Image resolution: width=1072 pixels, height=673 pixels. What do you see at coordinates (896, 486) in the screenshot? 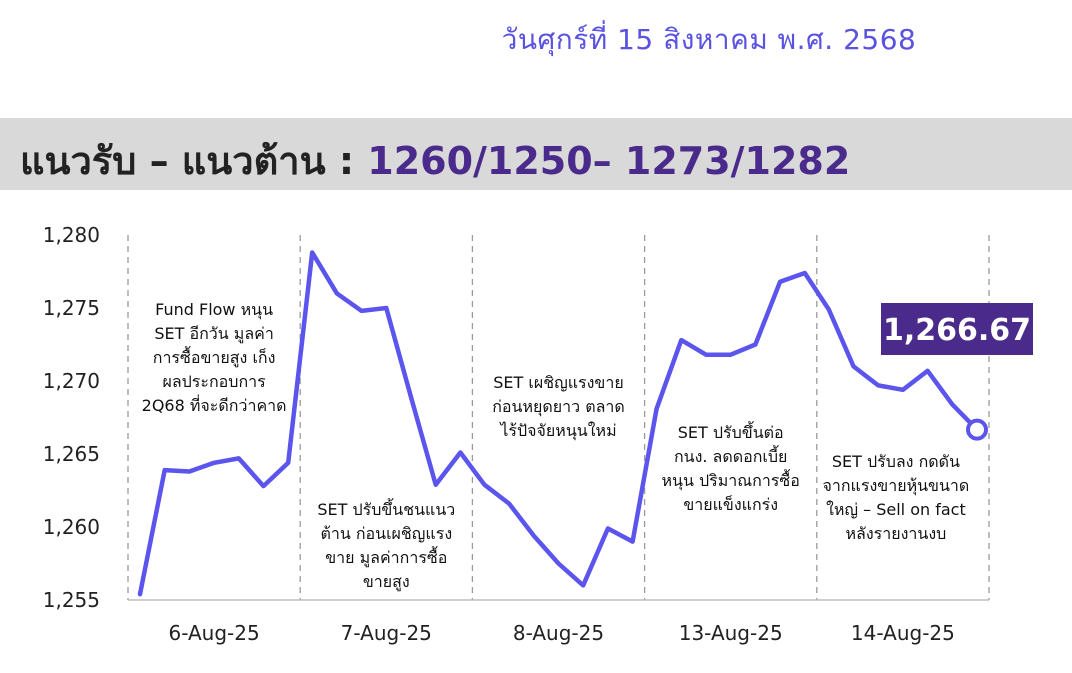
I see `annotation-text: จากแรงขายหุ้นขนาด` at bounding box center [896, 486].